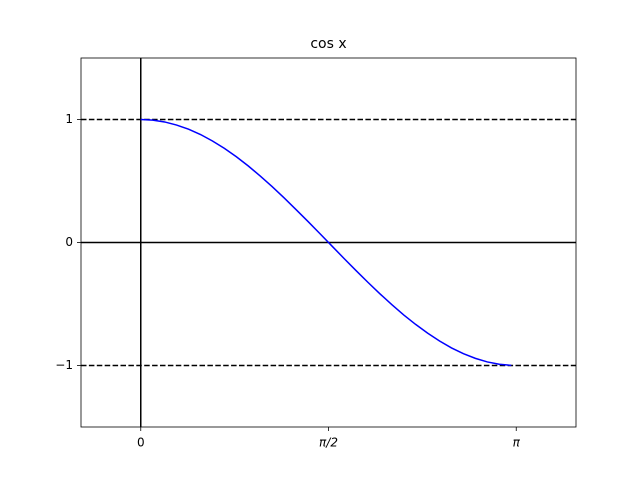 Image resolution: width=640 pixels, height=480 pixels. Describe the element at coordinates (517, 443) in the screenshot. I see `x-tick-label: π` at that location.